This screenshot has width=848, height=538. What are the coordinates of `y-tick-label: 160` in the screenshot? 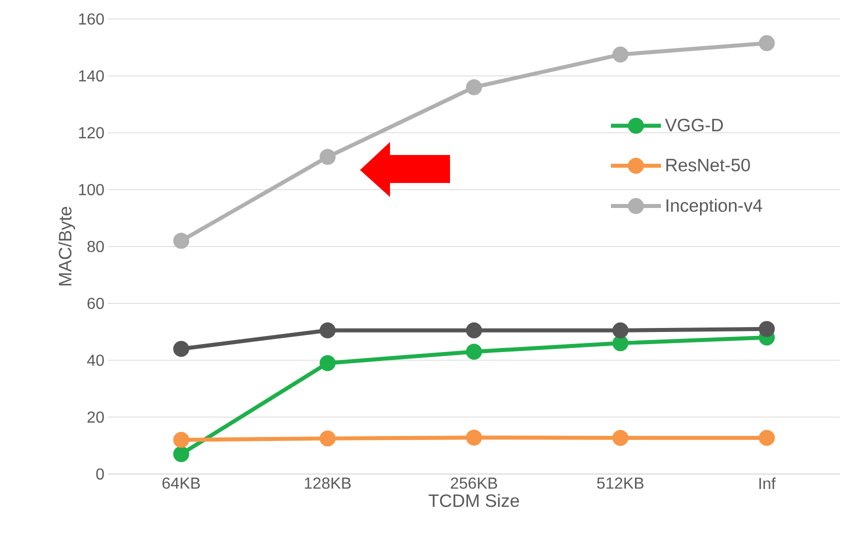 It's located at (91, 19).